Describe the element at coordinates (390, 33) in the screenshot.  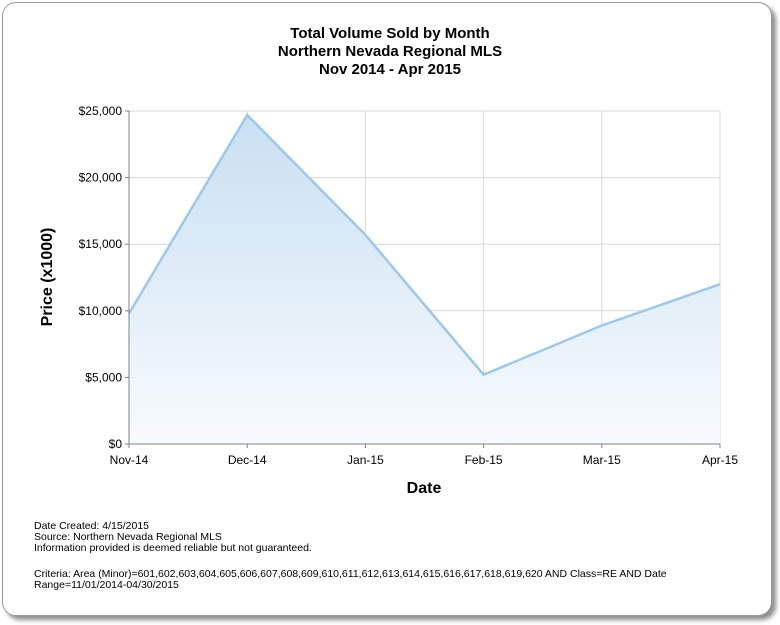
I see `chart-title: Total Volume Sold by Month` at that location.